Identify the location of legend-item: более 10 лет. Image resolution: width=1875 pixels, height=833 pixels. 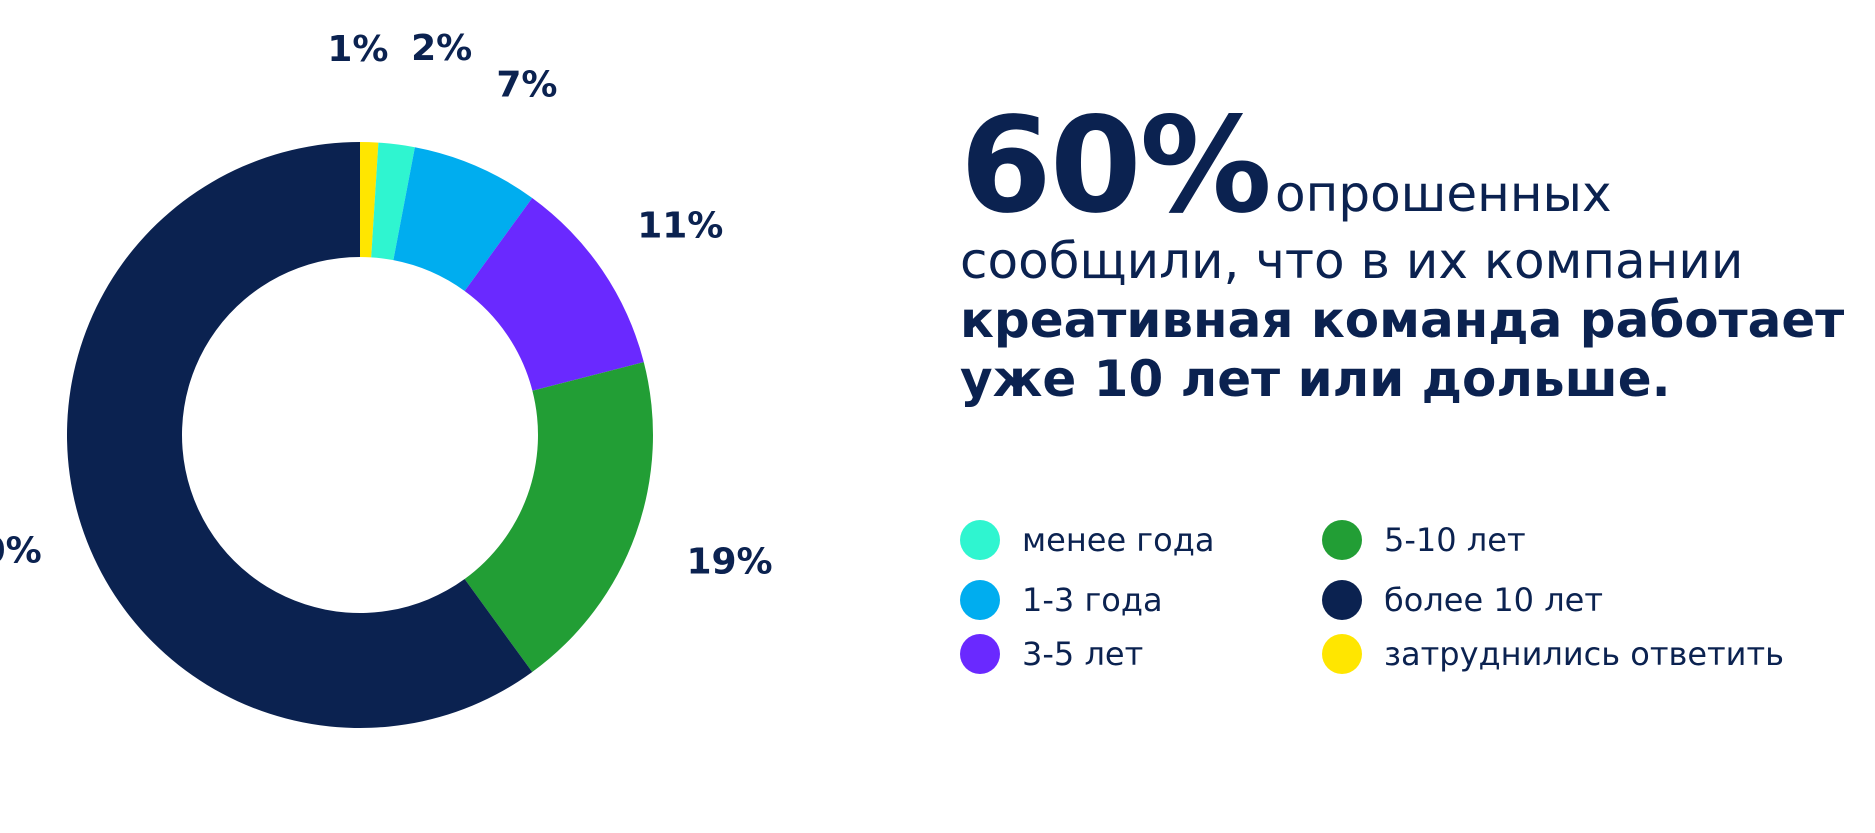
(1462, 600).